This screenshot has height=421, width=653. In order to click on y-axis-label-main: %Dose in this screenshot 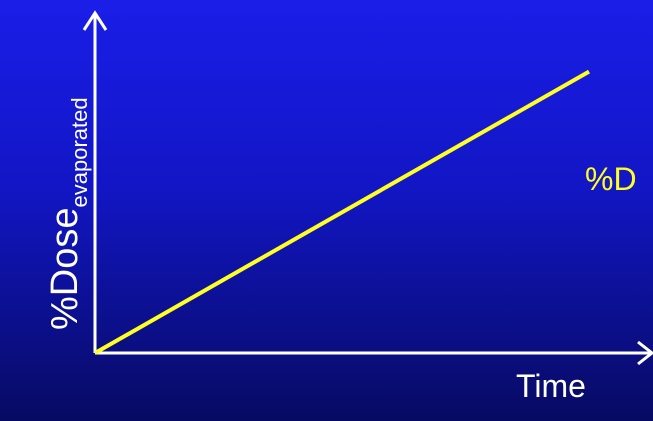, I will do `click(65, 269)`.